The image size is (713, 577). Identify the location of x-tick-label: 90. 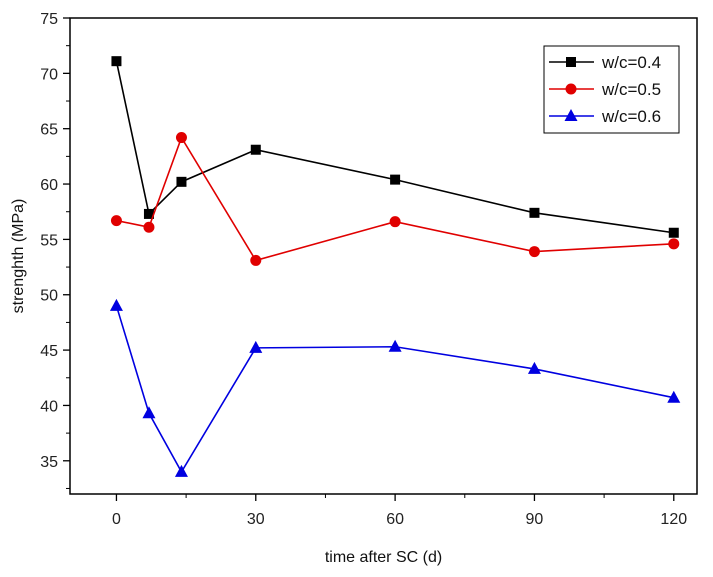
(535, 519).